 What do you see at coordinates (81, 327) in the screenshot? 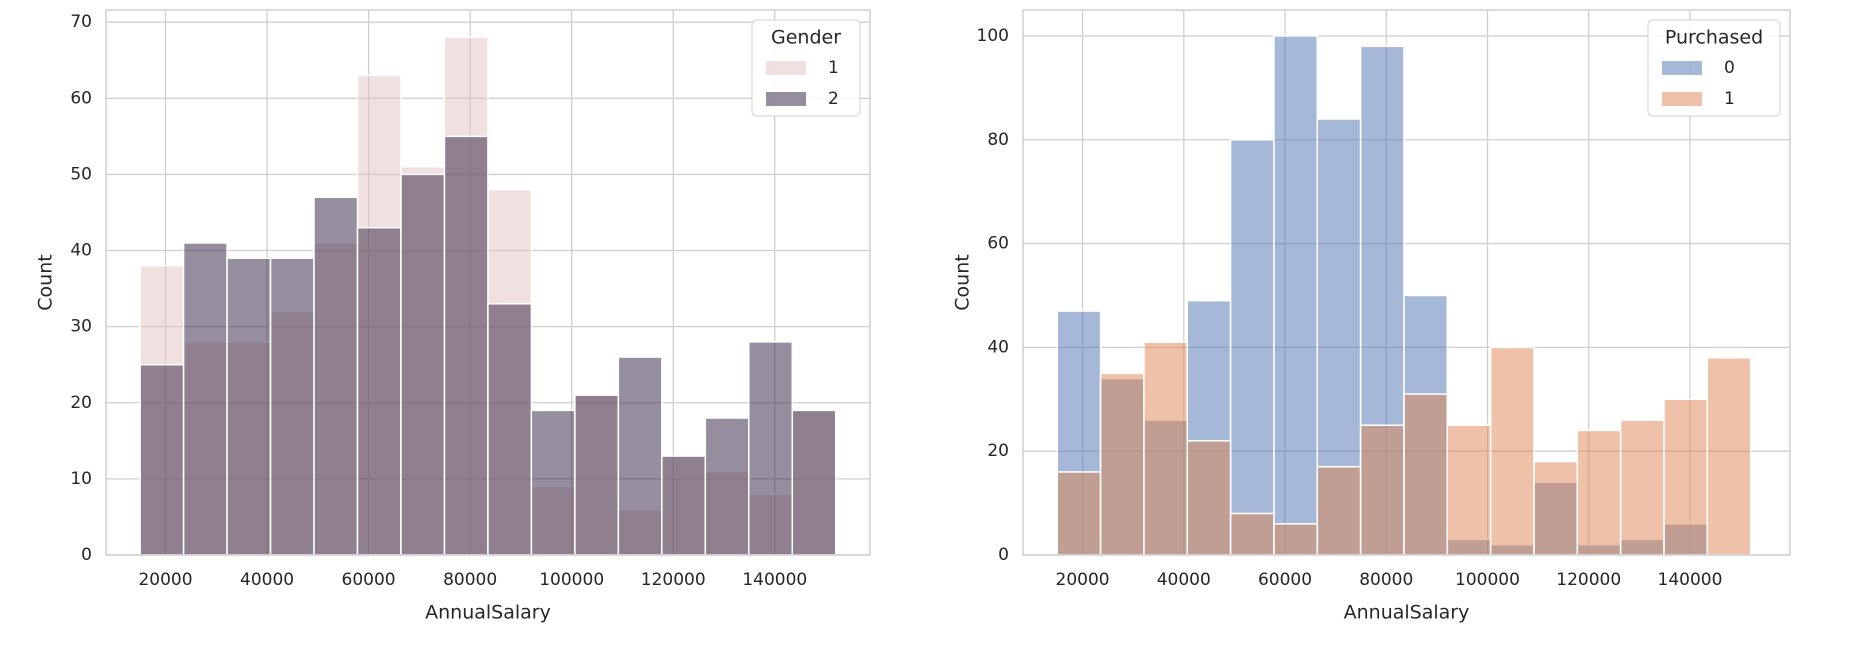
I see `y-tick-label: 30` at bounding box center [81, 327].